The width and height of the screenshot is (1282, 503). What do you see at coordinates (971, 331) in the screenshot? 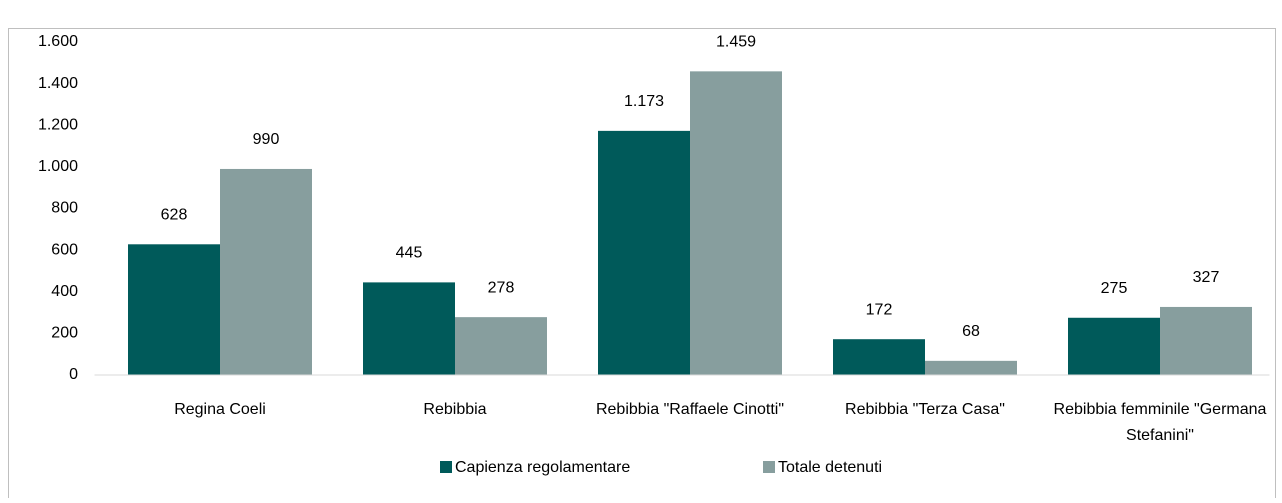
I see `data-label: 68` at bounding box center [971, 331].